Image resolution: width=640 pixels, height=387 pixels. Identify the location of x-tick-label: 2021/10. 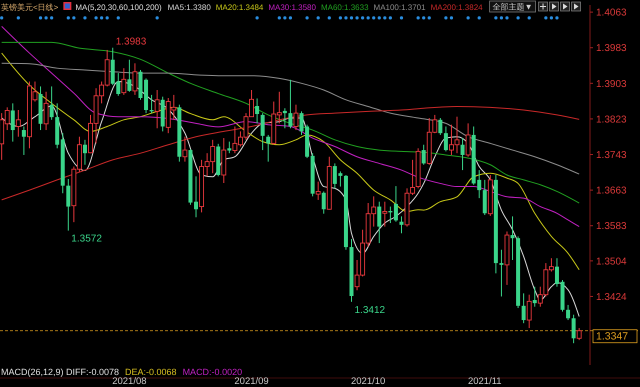
(368, 381).